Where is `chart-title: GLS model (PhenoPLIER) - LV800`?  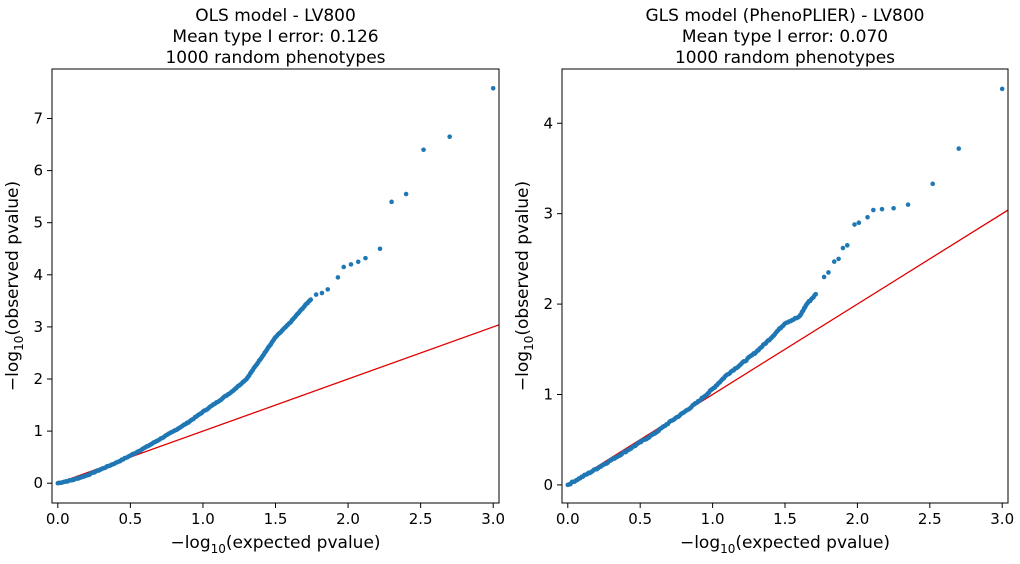 chart-title: GLS model (PhenoPLIER) - LV800 is located at coordinates (784, 16).